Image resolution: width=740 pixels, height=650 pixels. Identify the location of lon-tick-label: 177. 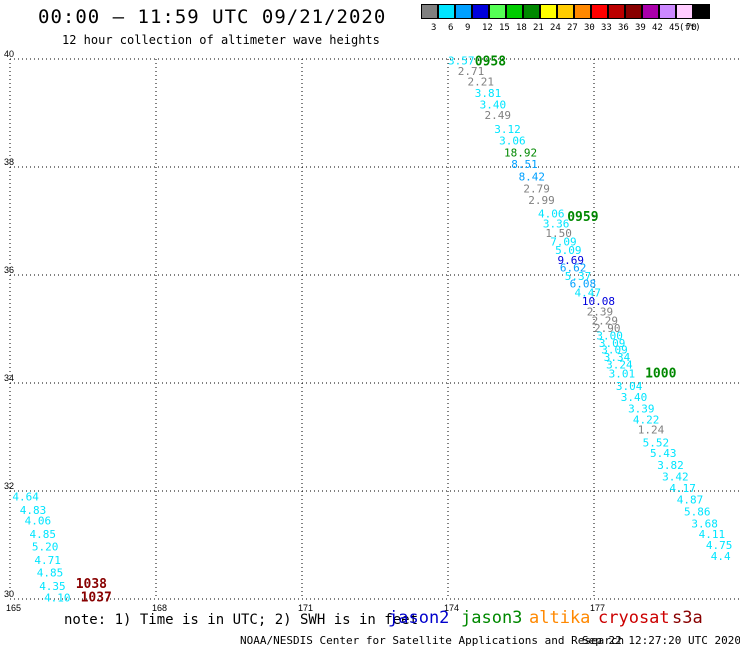
(597, 608).